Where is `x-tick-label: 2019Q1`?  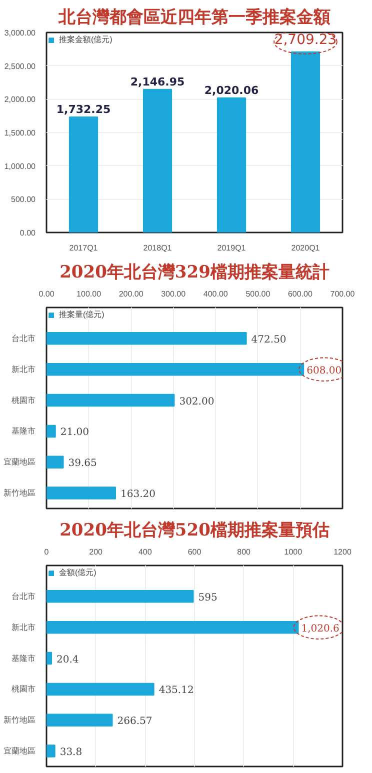
x-tick-label: 2019Q1 is located at coordinates (231, 248).